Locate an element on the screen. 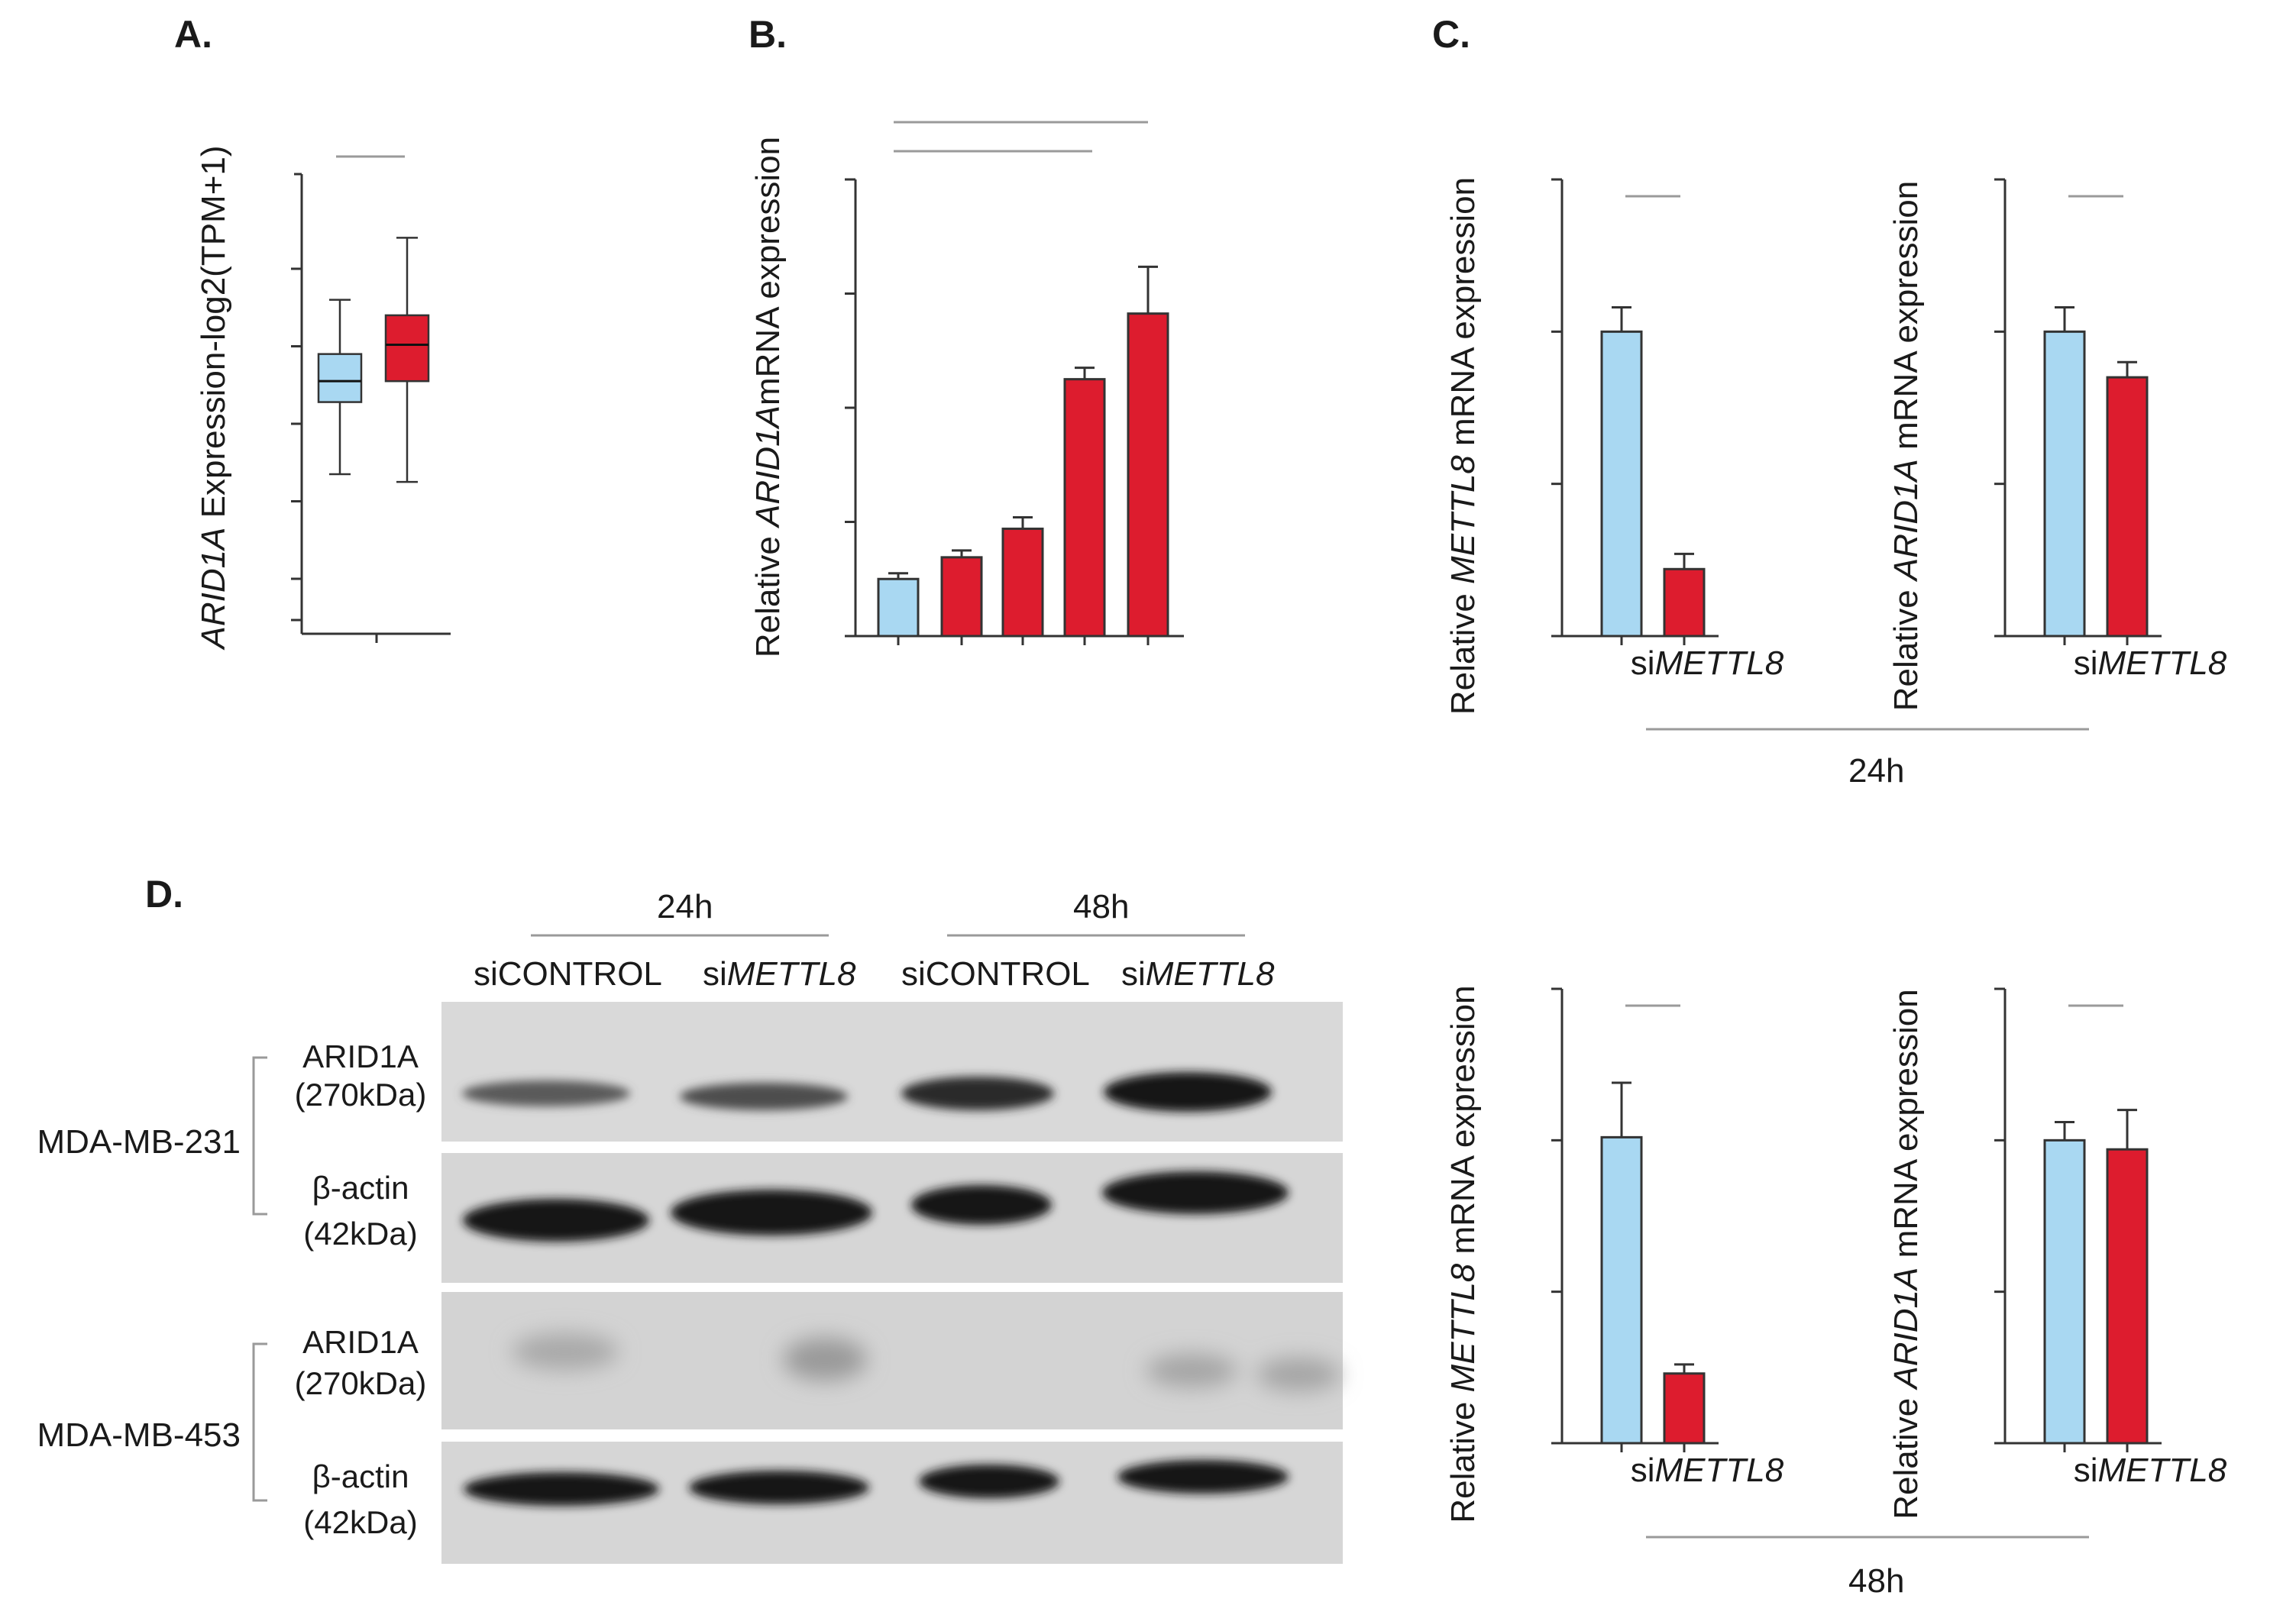  y-axis-title-rest: Expression-log2(TPM+1) is located at coordinates (213, 336).